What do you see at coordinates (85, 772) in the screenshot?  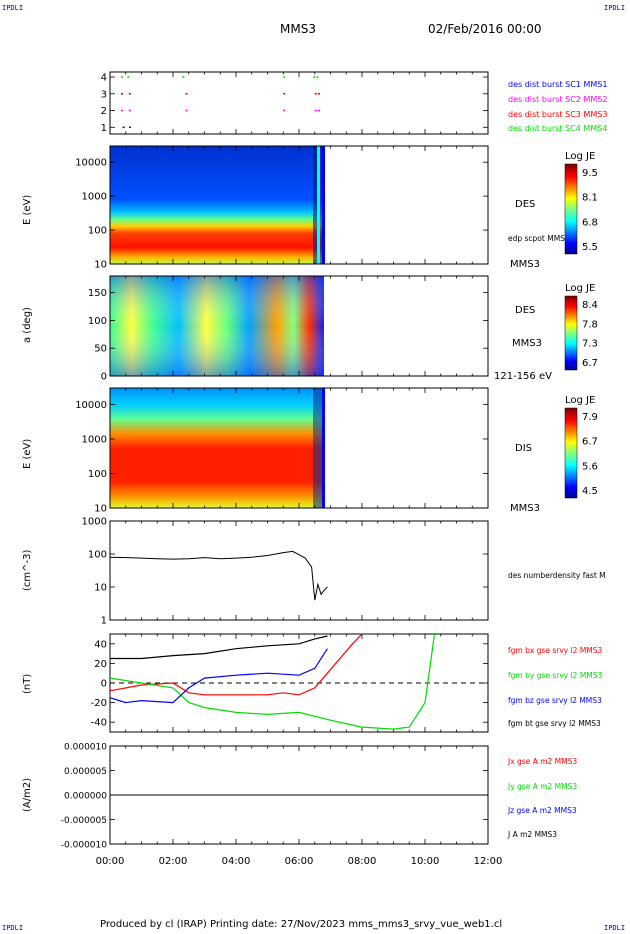 I see `y-tick-label: 0.000005` at bounding box center [85, 772].